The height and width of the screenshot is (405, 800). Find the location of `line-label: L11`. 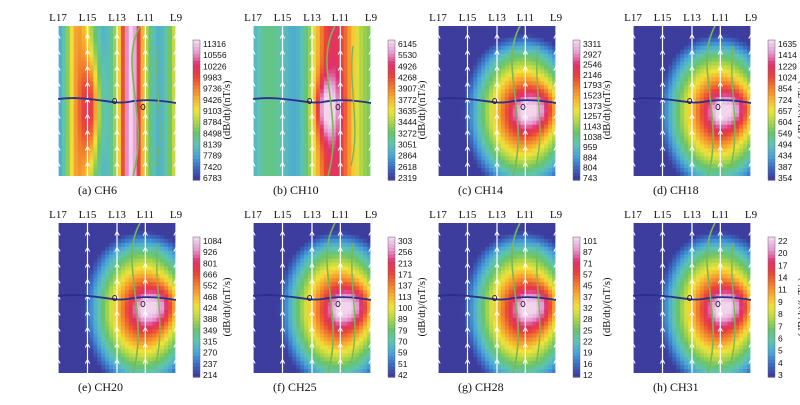

line-label: L11 is located at coordinates (525, 18).